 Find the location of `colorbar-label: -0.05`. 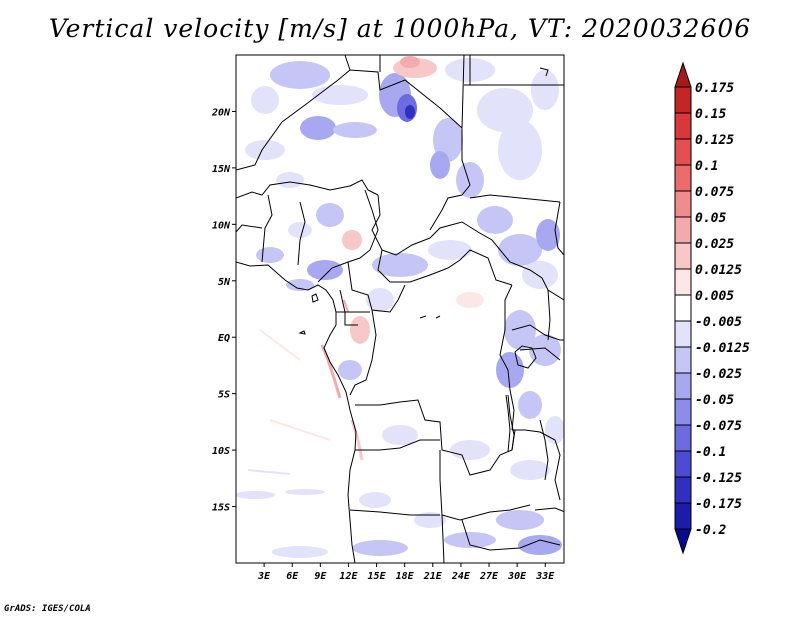

colorbar-label: -0.05 is located at coordinates (714, 400).